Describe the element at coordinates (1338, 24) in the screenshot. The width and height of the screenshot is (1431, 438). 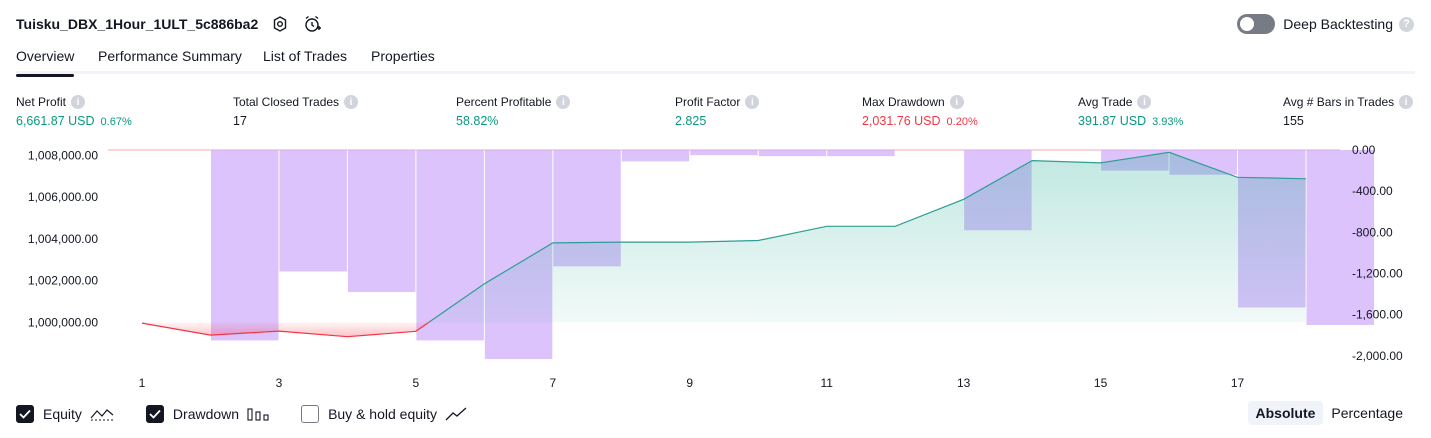
I see `deep-backtesting-label: Deep Backtesting` at that location.